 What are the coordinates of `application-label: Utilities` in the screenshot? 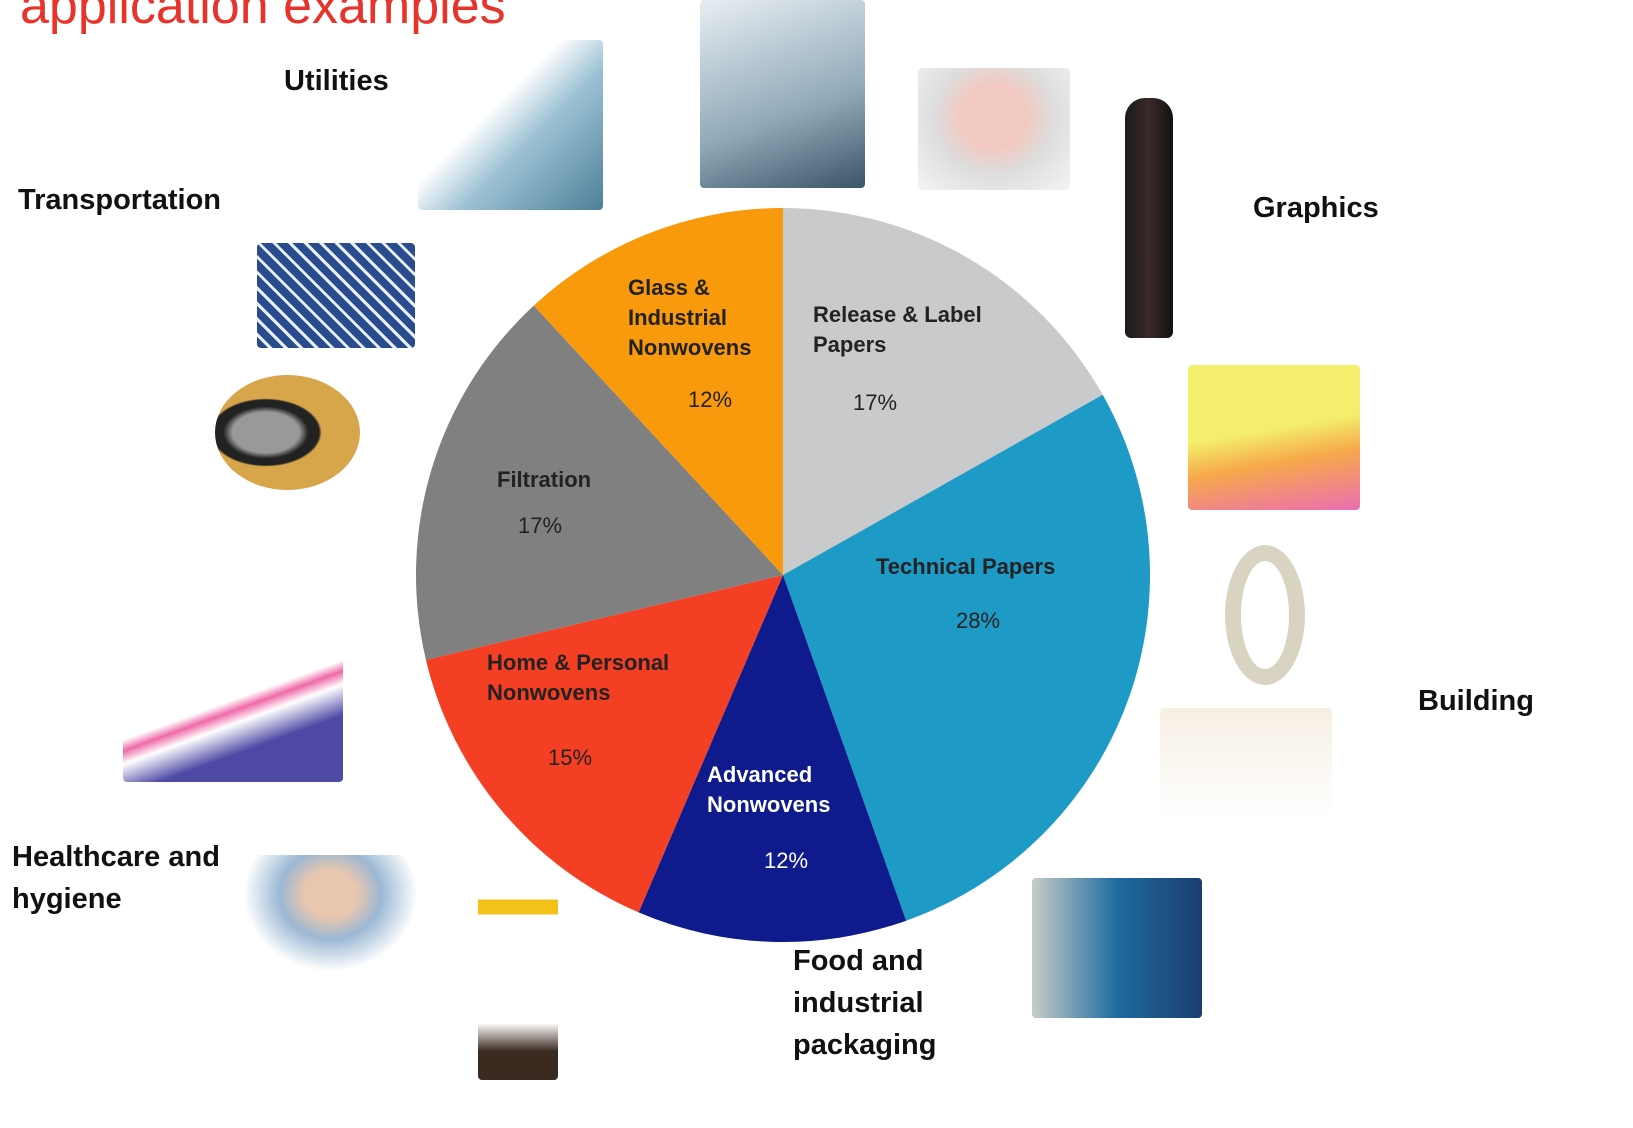 It's located at (336, 81).